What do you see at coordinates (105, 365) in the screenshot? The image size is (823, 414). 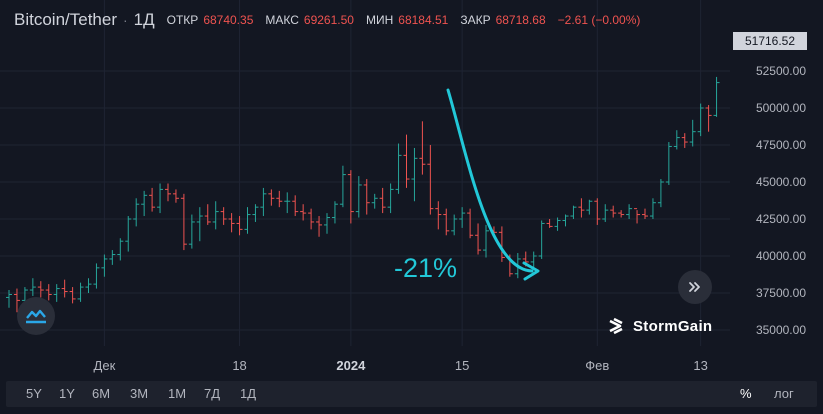 I see `time-tick-label: Дек` at bounding box center [105, 365].